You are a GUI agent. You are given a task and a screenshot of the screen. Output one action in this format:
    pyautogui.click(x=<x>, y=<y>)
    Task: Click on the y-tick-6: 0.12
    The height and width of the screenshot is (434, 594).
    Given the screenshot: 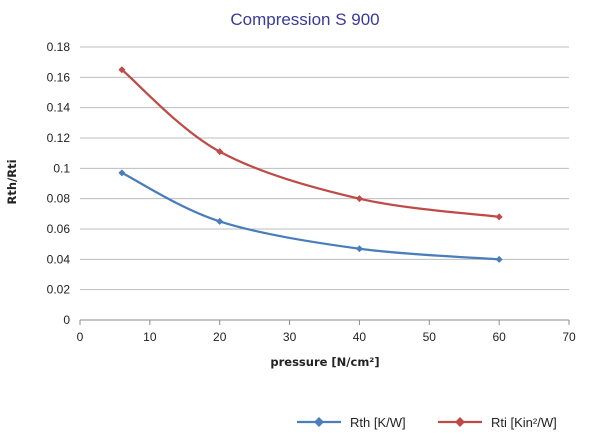 What is the action you would take?
    pyautogui.click(x=59, y=138)
    